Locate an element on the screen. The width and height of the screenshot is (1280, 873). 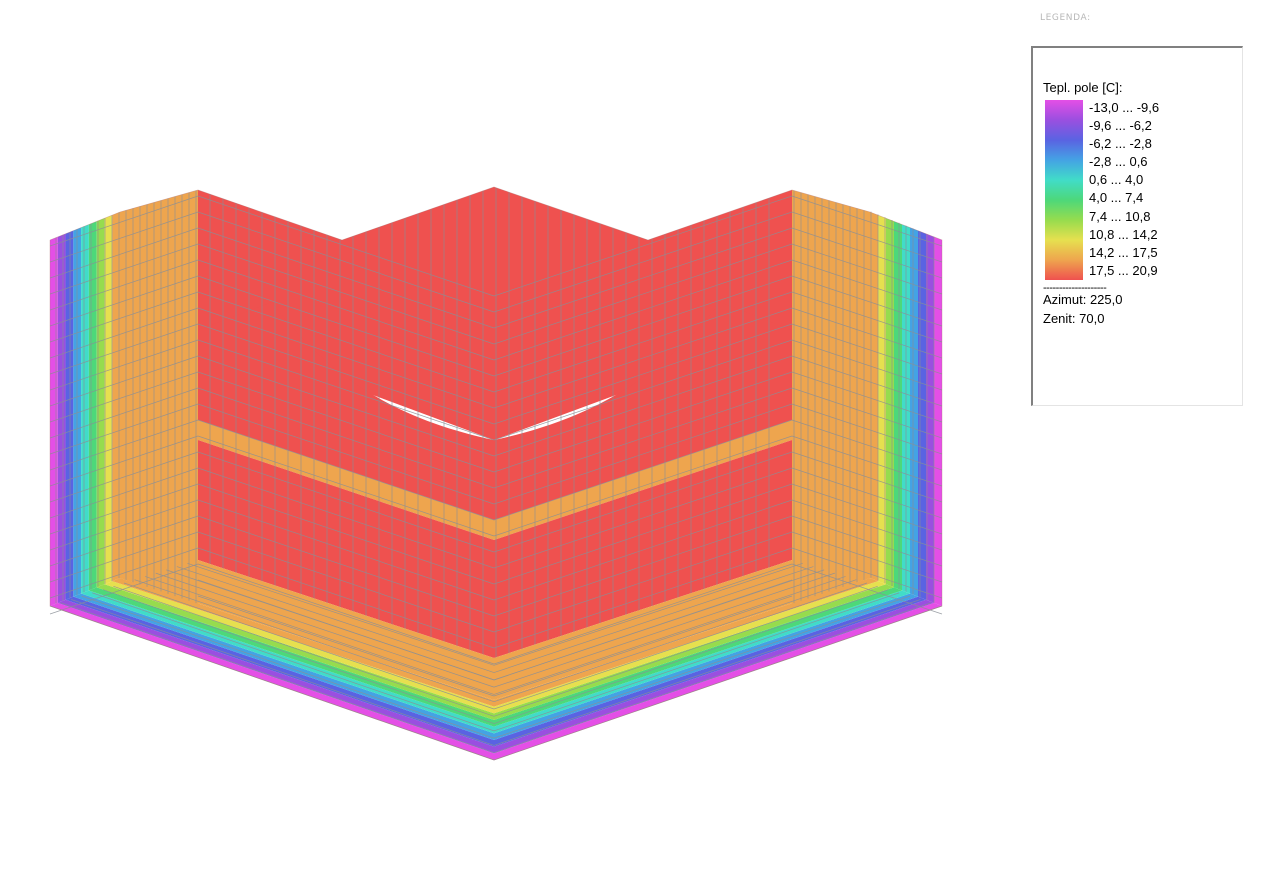
legend-range-item: -6,2 ... -2,8 is located at coordinates (1124, 144).